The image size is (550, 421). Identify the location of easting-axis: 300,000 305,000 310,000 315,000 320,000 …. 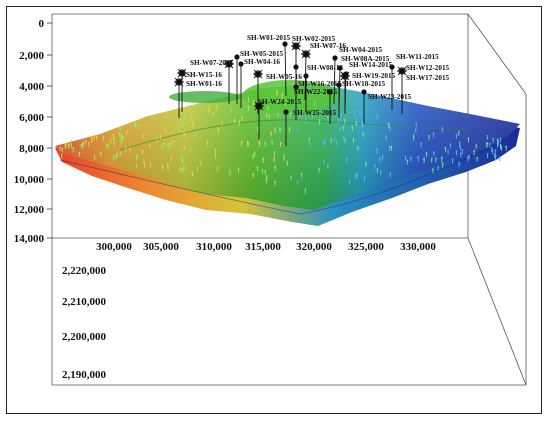
(266, 247).